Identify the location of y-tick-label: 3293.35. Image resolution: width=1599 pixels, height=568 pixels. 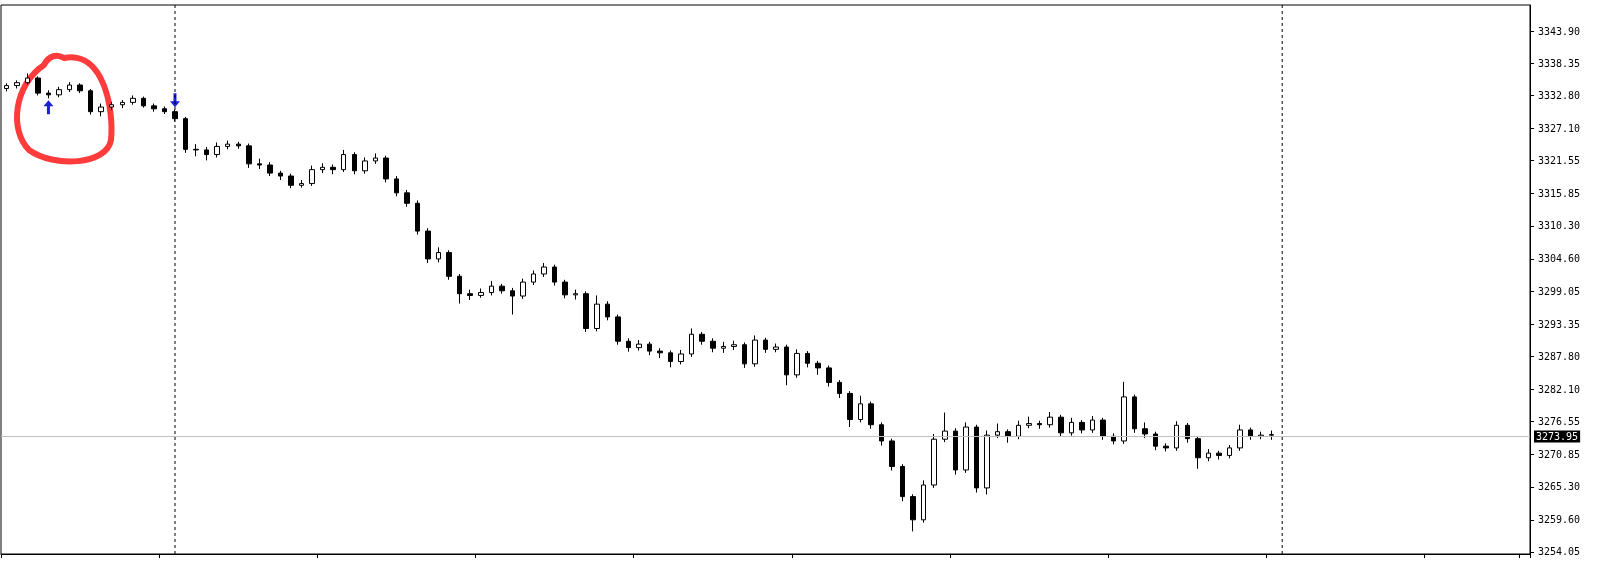
(1559, 324).